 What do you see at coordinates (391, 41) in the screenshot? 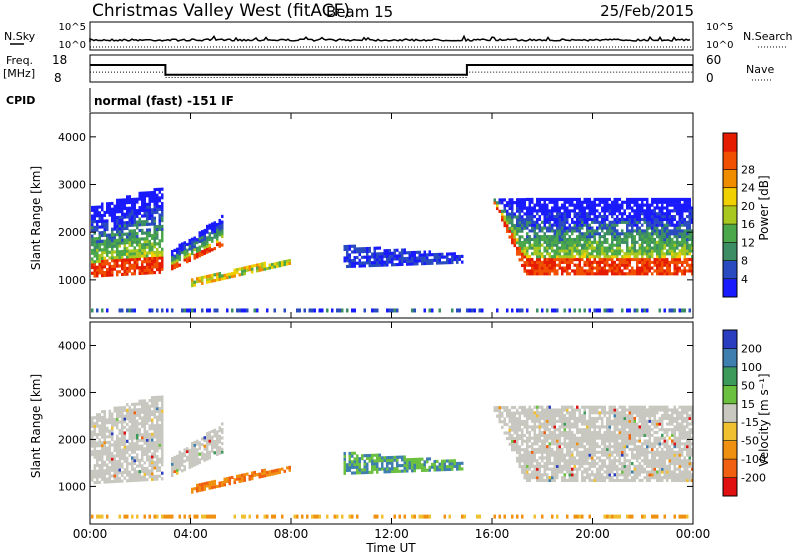
I see `nsky-series-line` at bounding box center [391, 41].